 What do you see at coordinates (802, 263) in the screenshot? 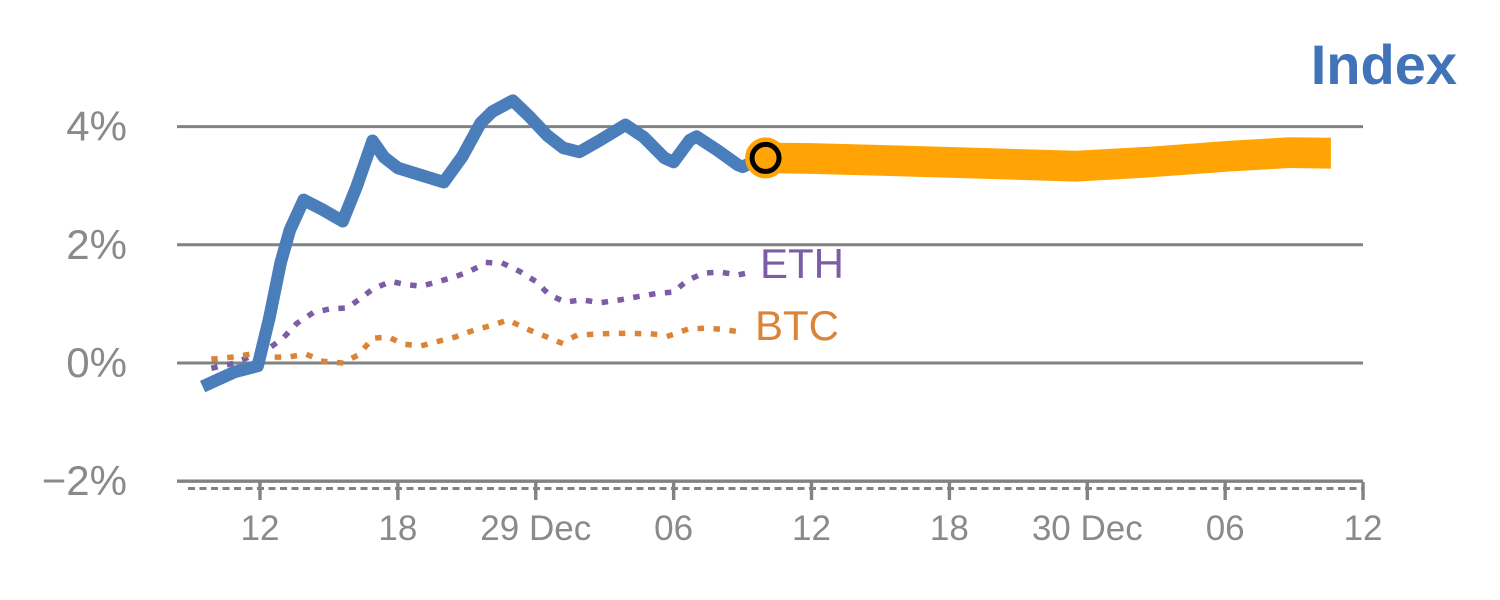
I see `eth-series-label: ETH` at bounding box center [802, 263].